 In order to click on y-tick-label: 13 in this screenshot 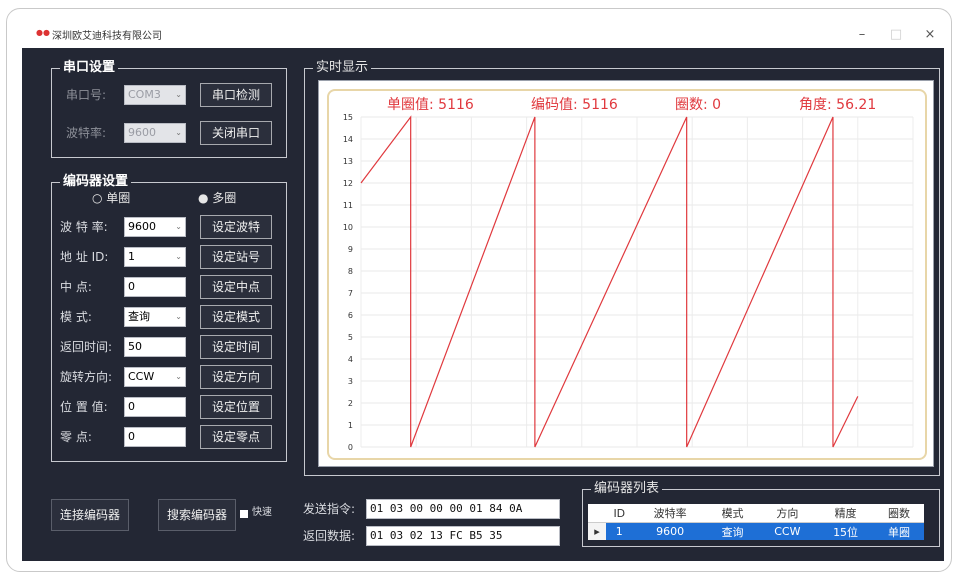, I will do `click(348, 161)`.